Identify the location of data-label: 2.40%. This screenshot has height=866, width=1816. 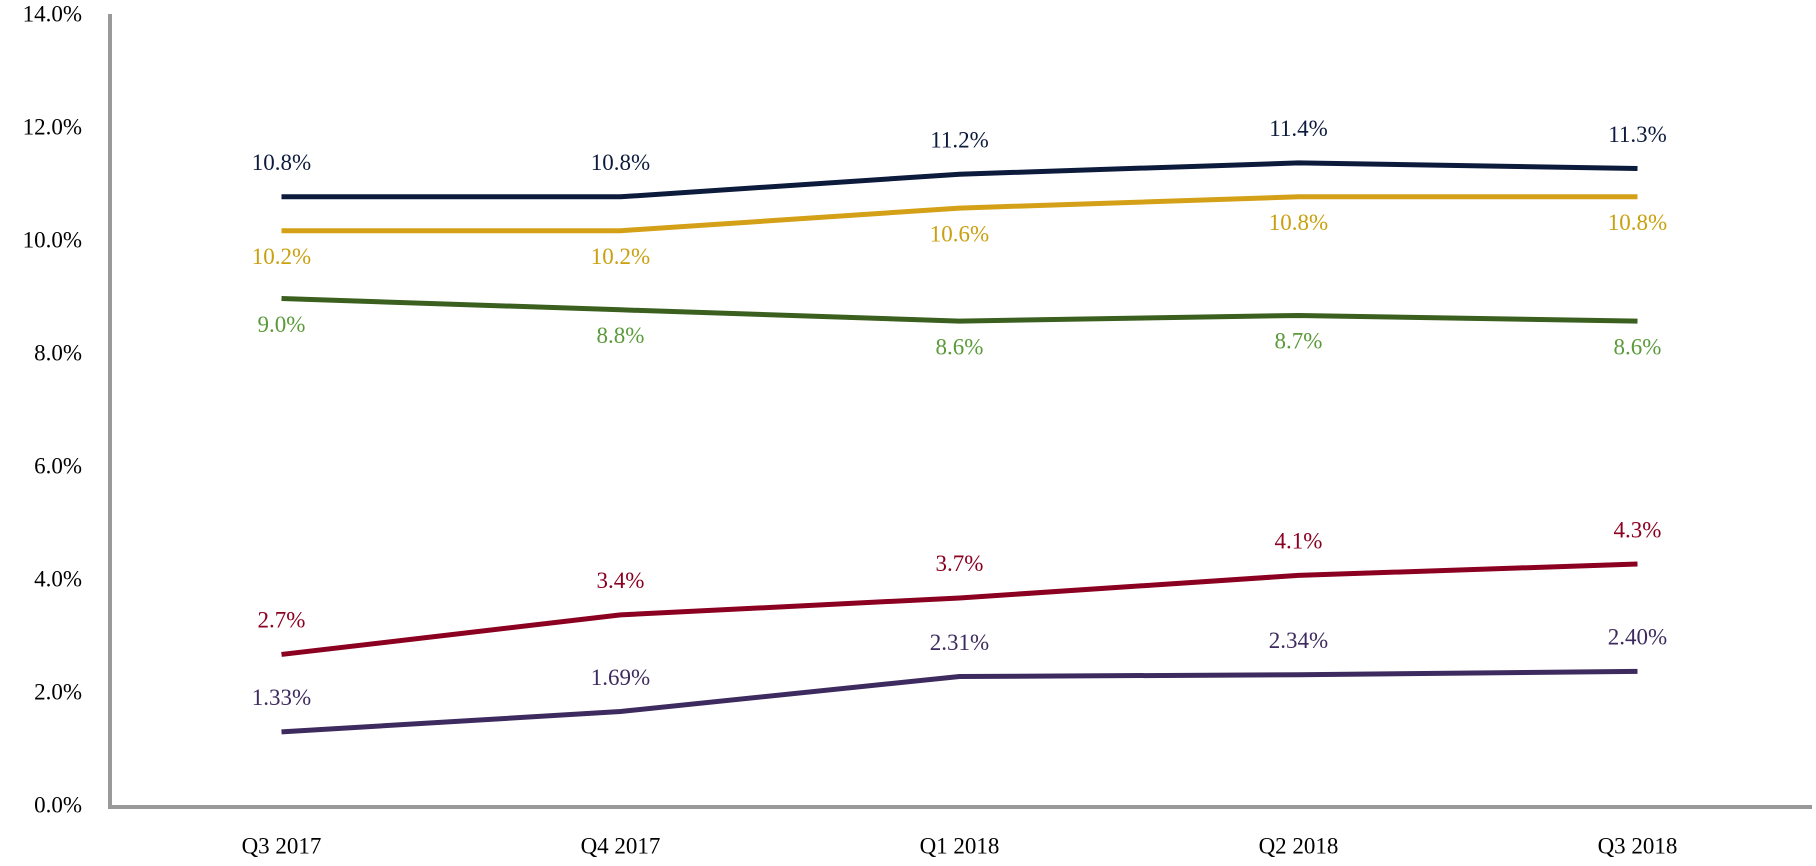
(1637, 637).